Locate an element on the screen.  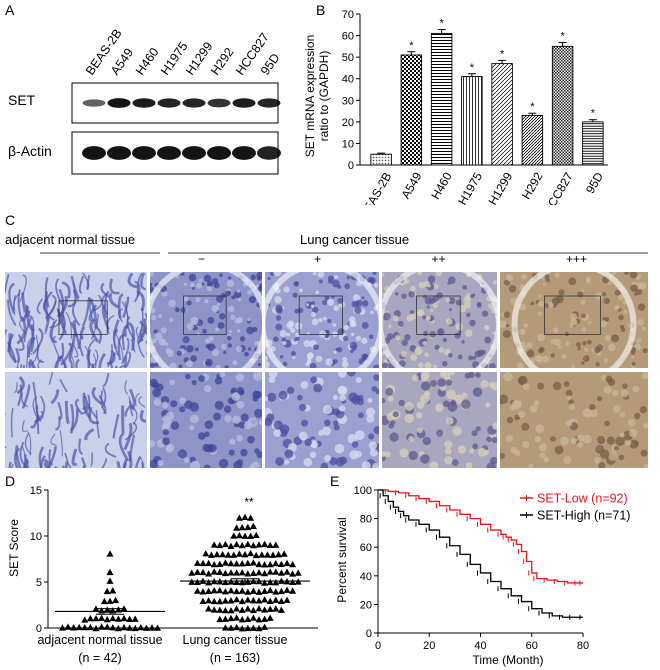
y-tick-label: 10 is located at coordinates (36, 537).